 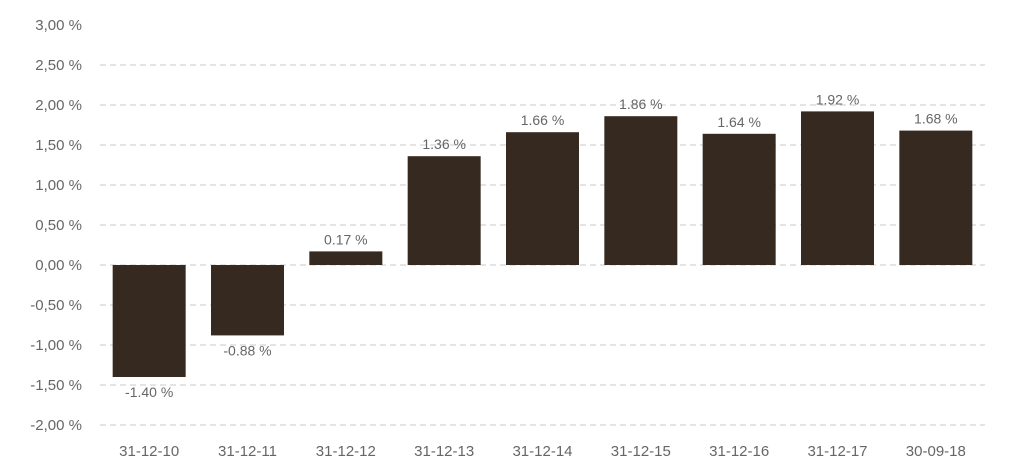 I want to click on data-label: 0.17 %, so click(x=346, y=239).